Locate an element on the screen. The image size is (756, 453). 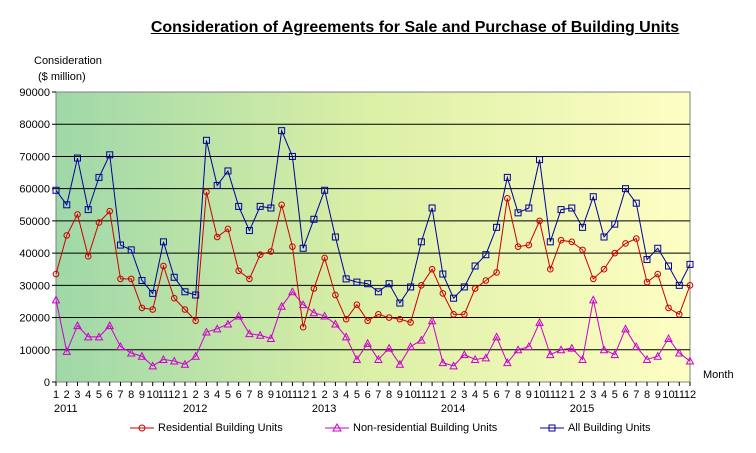
y-tick-label: 10000 is located at coordinates (34, 351).